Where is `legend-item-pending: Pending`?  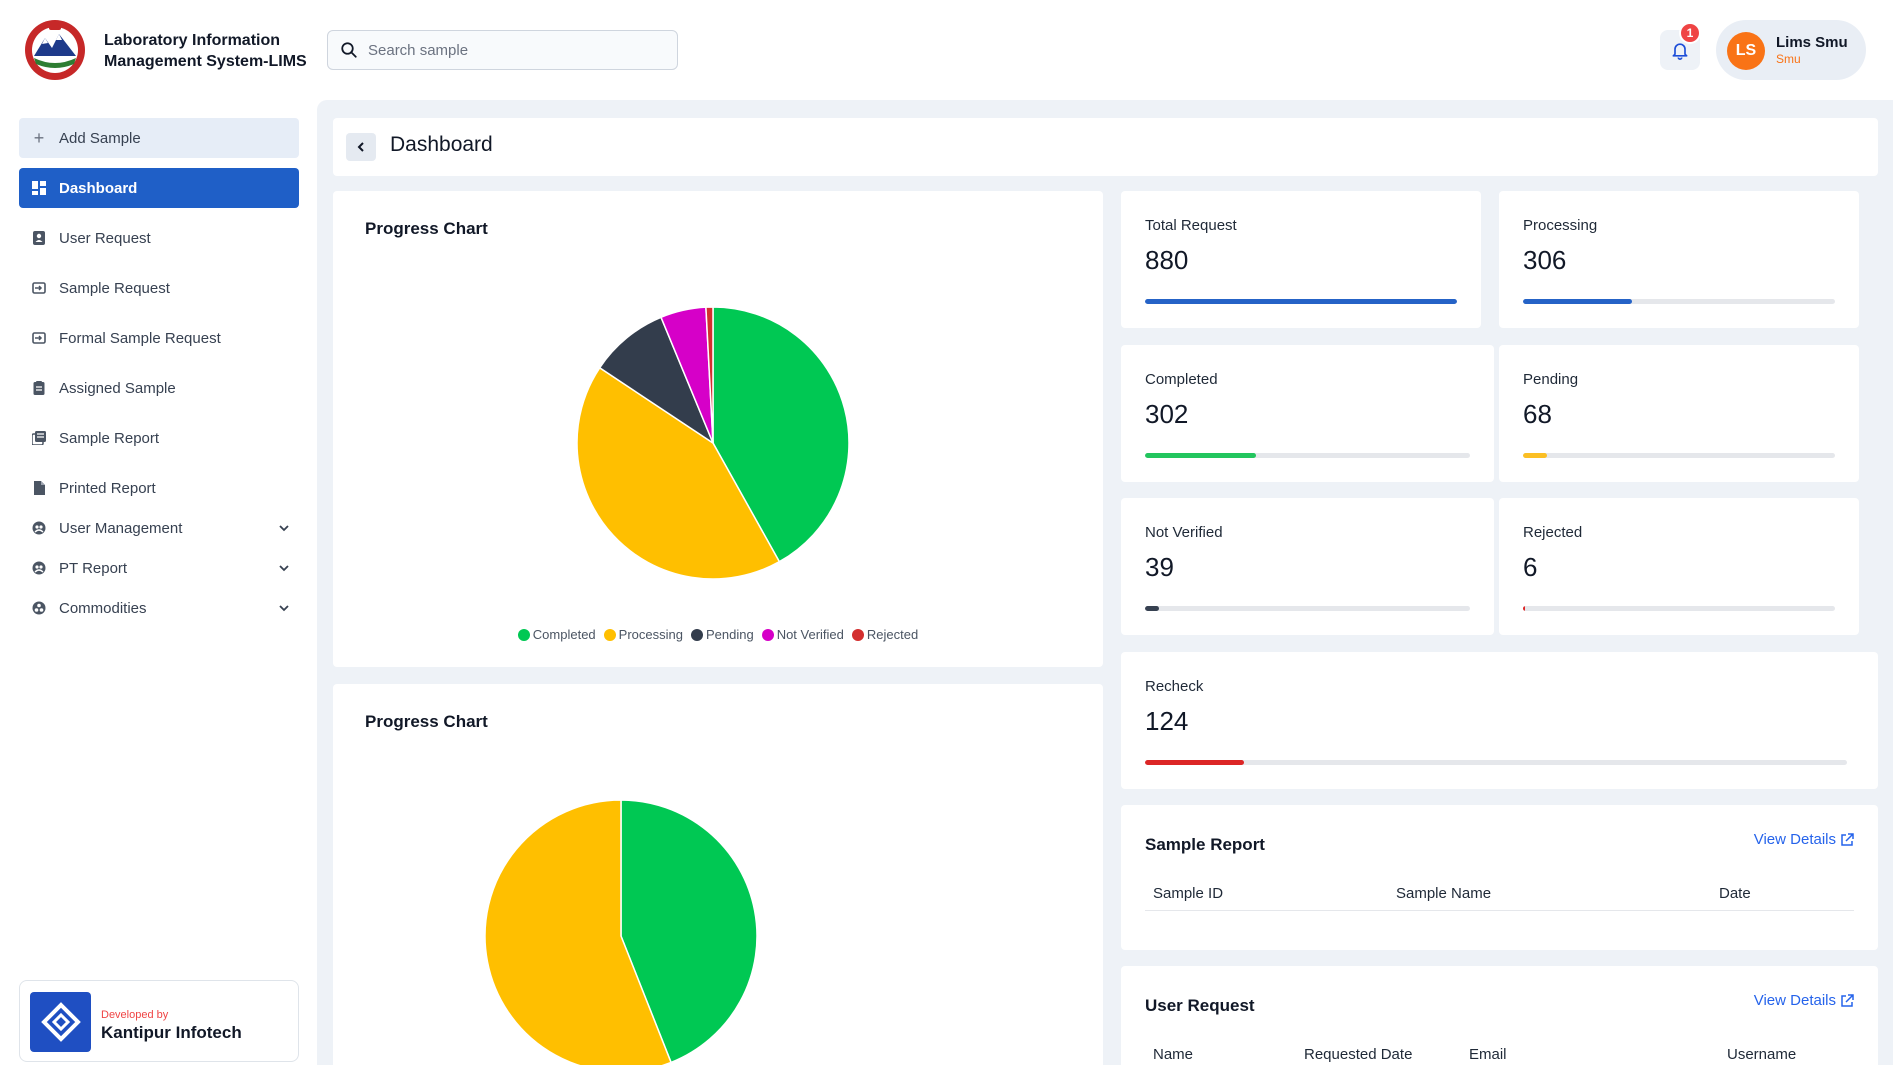
legend-item-pending: Pending is located at coordinates (722, 634).